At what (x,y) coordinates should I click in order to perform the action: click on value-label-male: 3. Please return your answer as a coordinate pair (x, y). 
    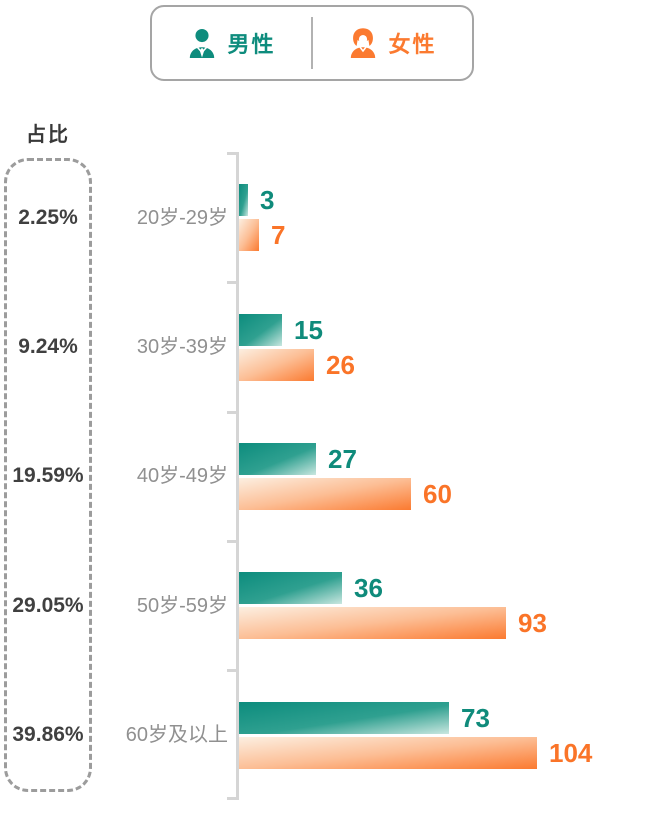
    Looking at the image, I should click on (267, 200).